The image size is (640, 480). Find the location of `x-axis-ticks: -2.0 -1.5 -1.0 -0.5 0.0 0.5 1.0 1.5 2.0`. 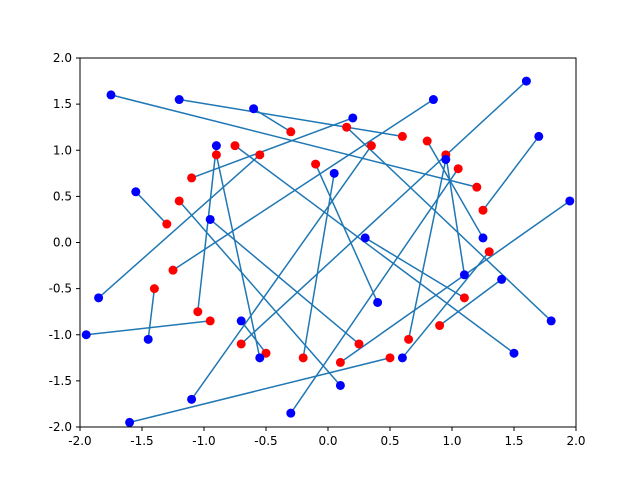

x-axis-ticks: -2.0 -1.5 -1.0 -0.5 0.0 0.5 1.0 1.5 2.0 is located at coordinates (327, 437).